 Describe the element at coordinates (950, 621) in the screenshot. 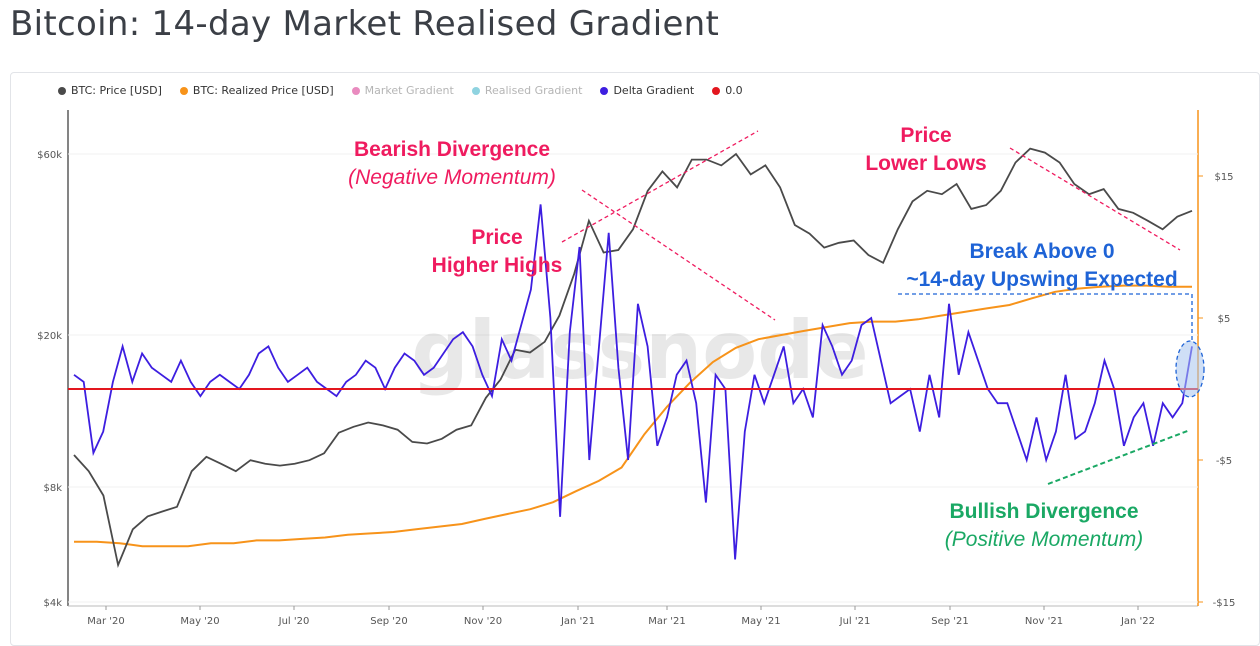

I see `x-tick-label: Sep '21` at that location.